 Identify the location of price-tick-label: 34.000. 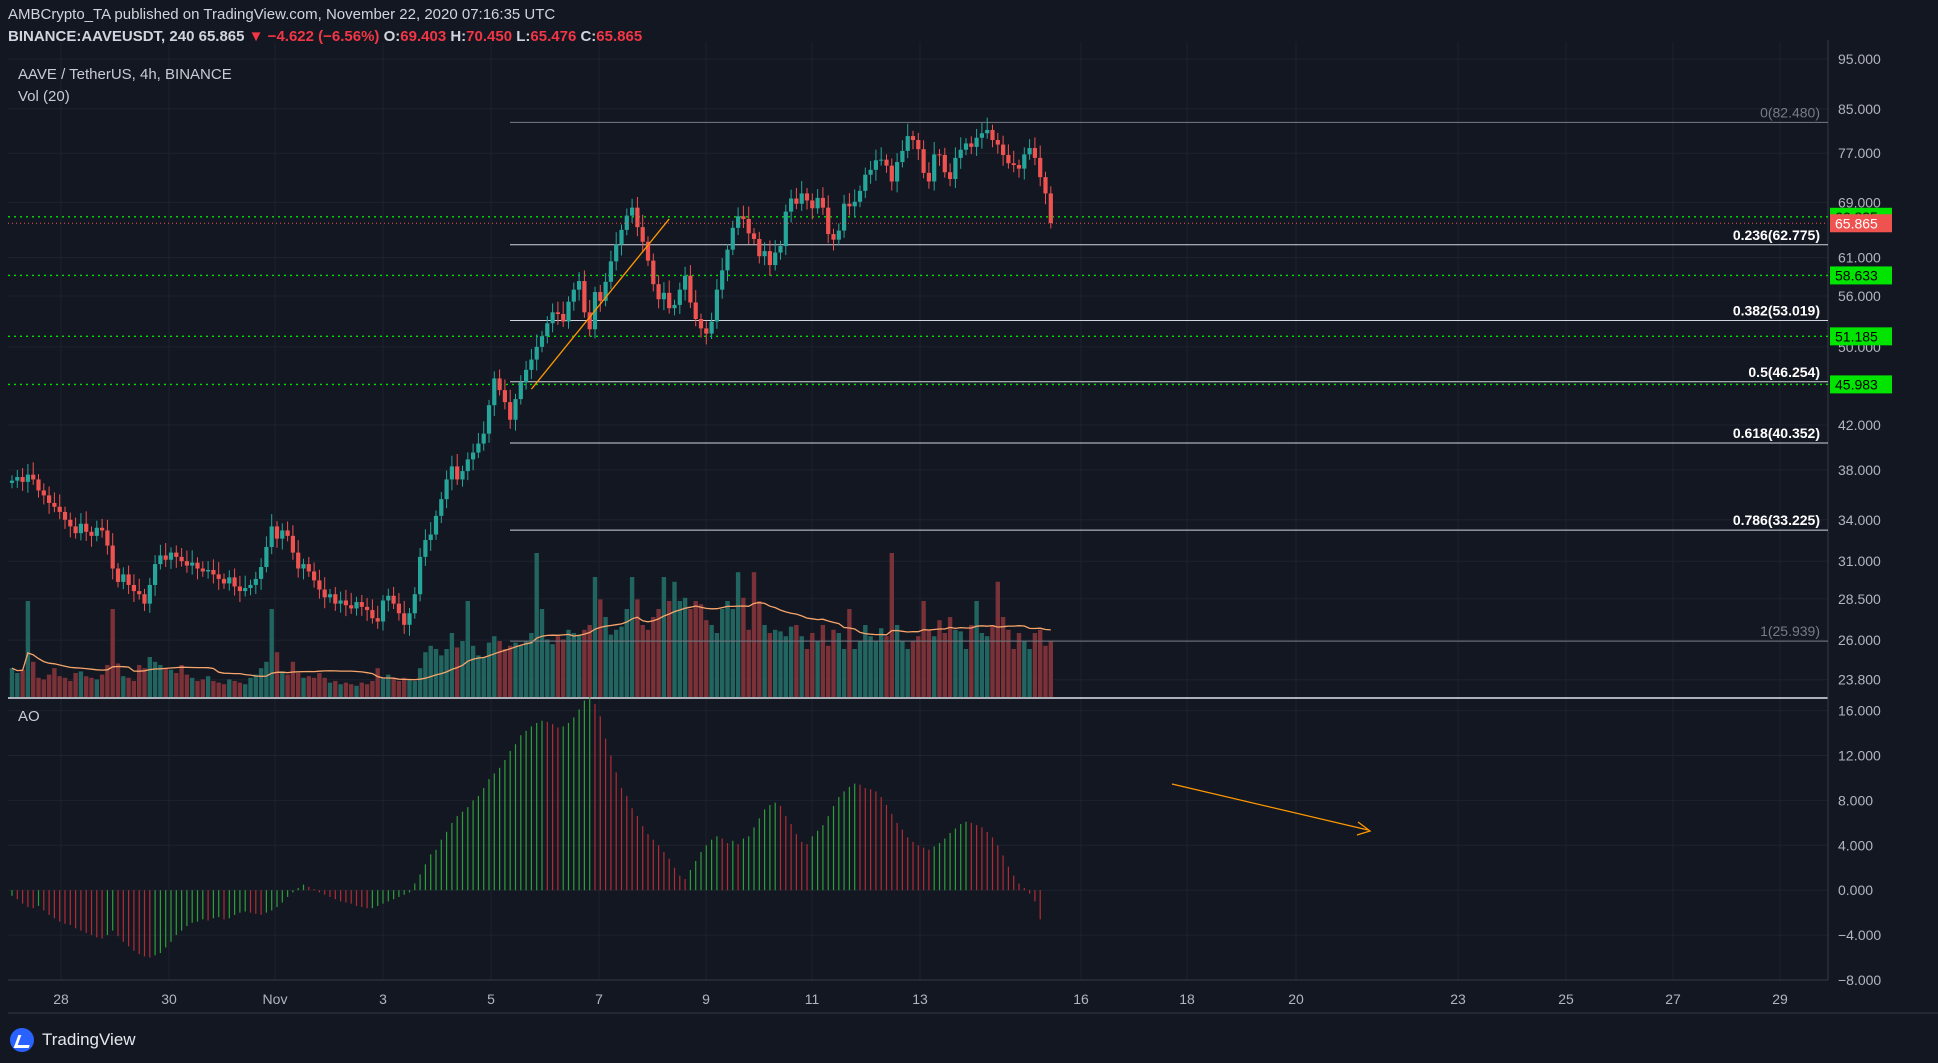
(1859, 520).